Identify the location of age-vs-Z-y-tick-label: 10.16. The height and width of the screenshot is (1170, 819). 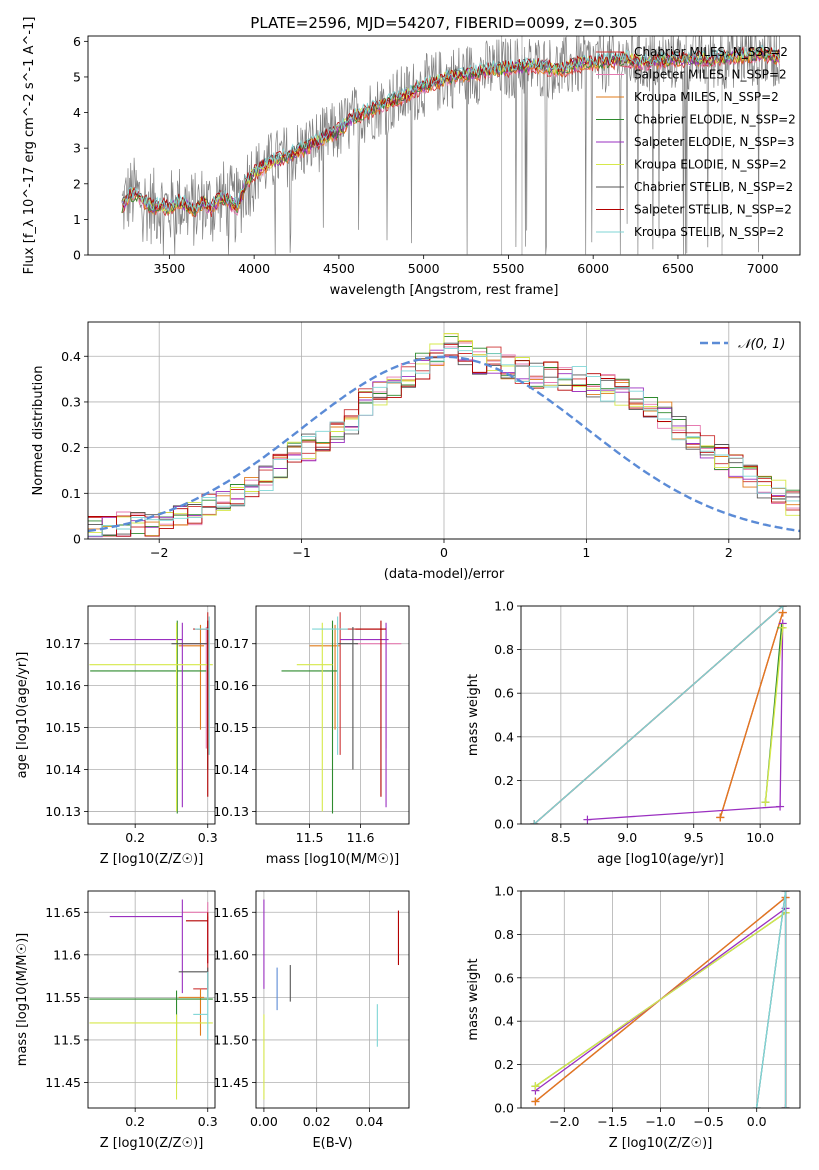
(63, 685).